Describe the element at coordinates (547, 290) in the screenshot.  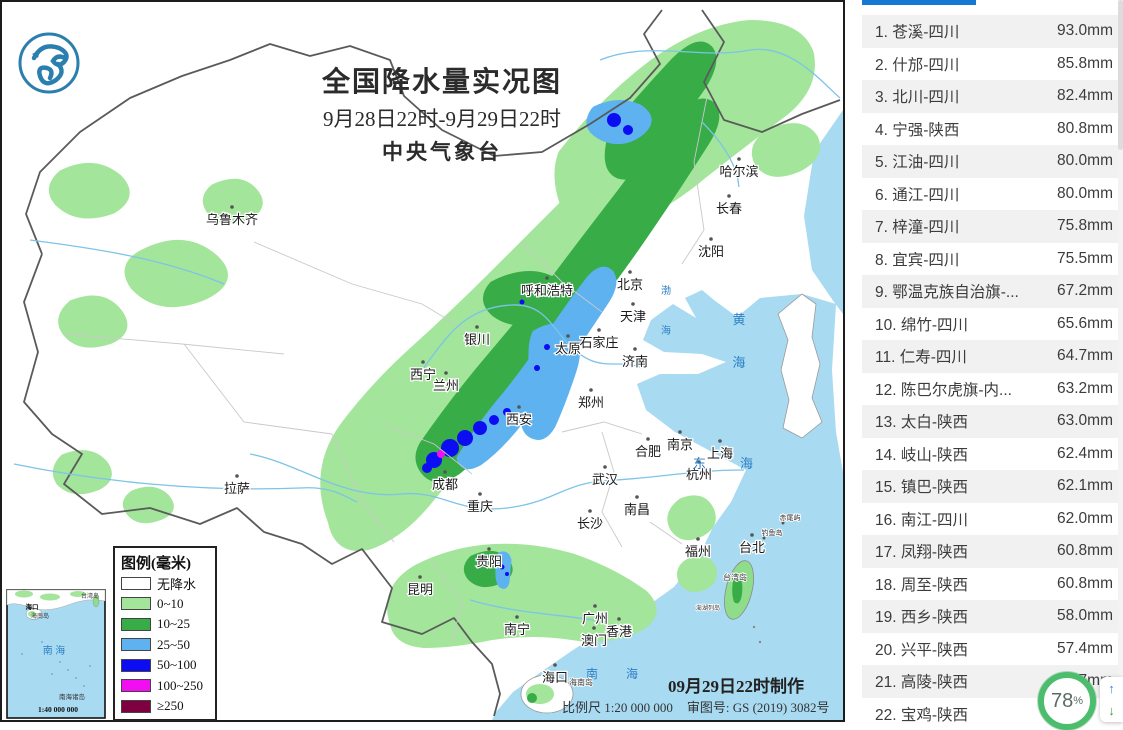
I see `city-label: 呼和浩特` at that location.